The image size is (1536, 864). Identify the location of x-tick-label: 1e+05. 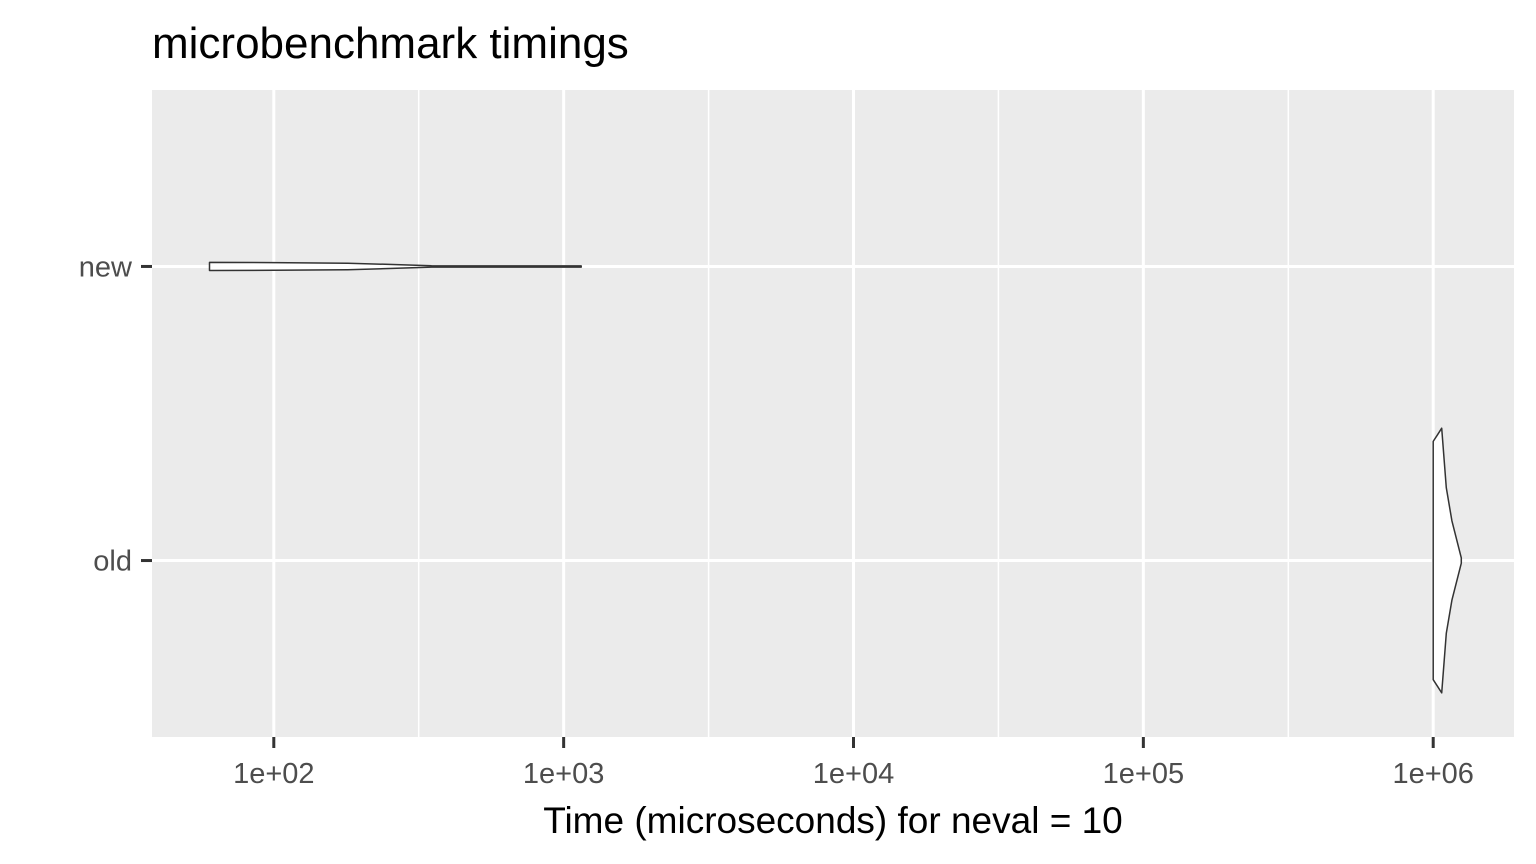
(1143, 774).